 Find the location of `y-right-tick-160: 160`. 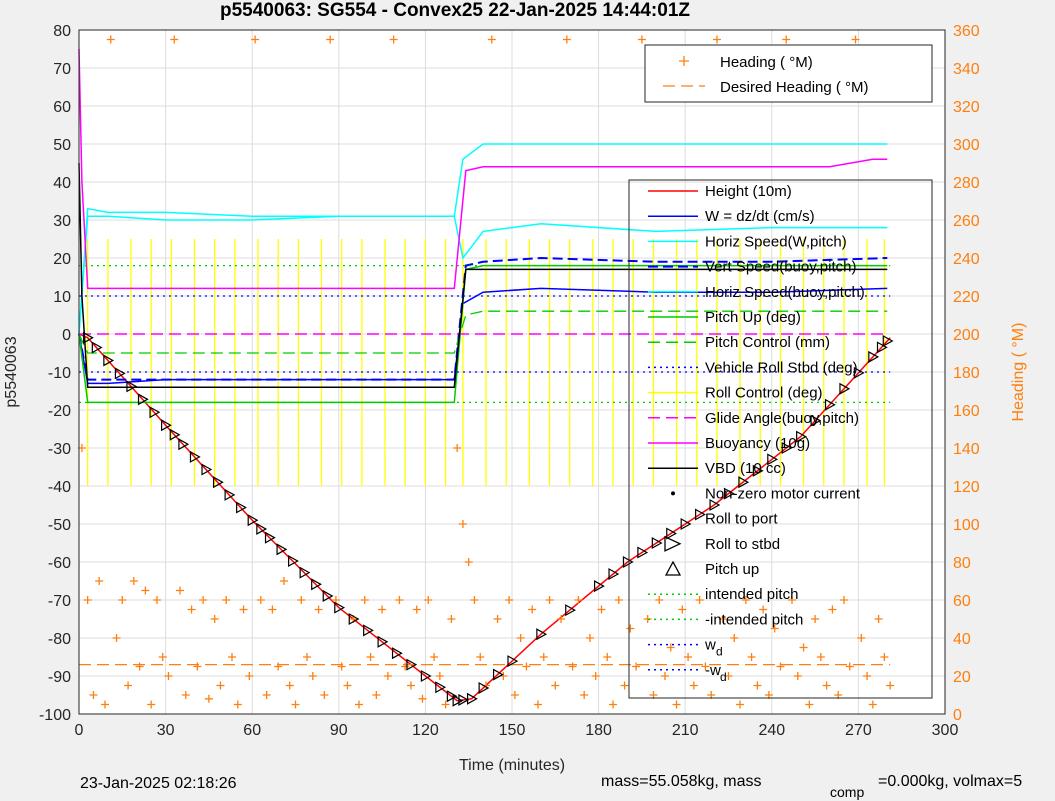

y-right-tick-160: 160 is located at coordinates (966, 411).